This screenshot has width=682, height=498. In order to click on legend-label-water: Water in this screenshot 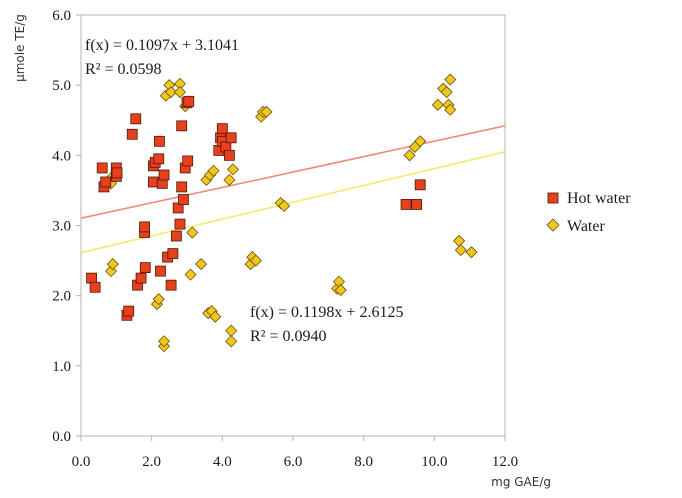, I will do `click(586, 226)`.